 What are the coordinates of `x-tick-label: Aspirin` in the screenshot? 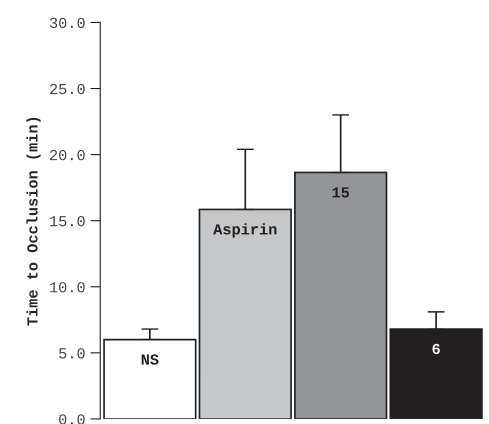 It's located at (244, 230).